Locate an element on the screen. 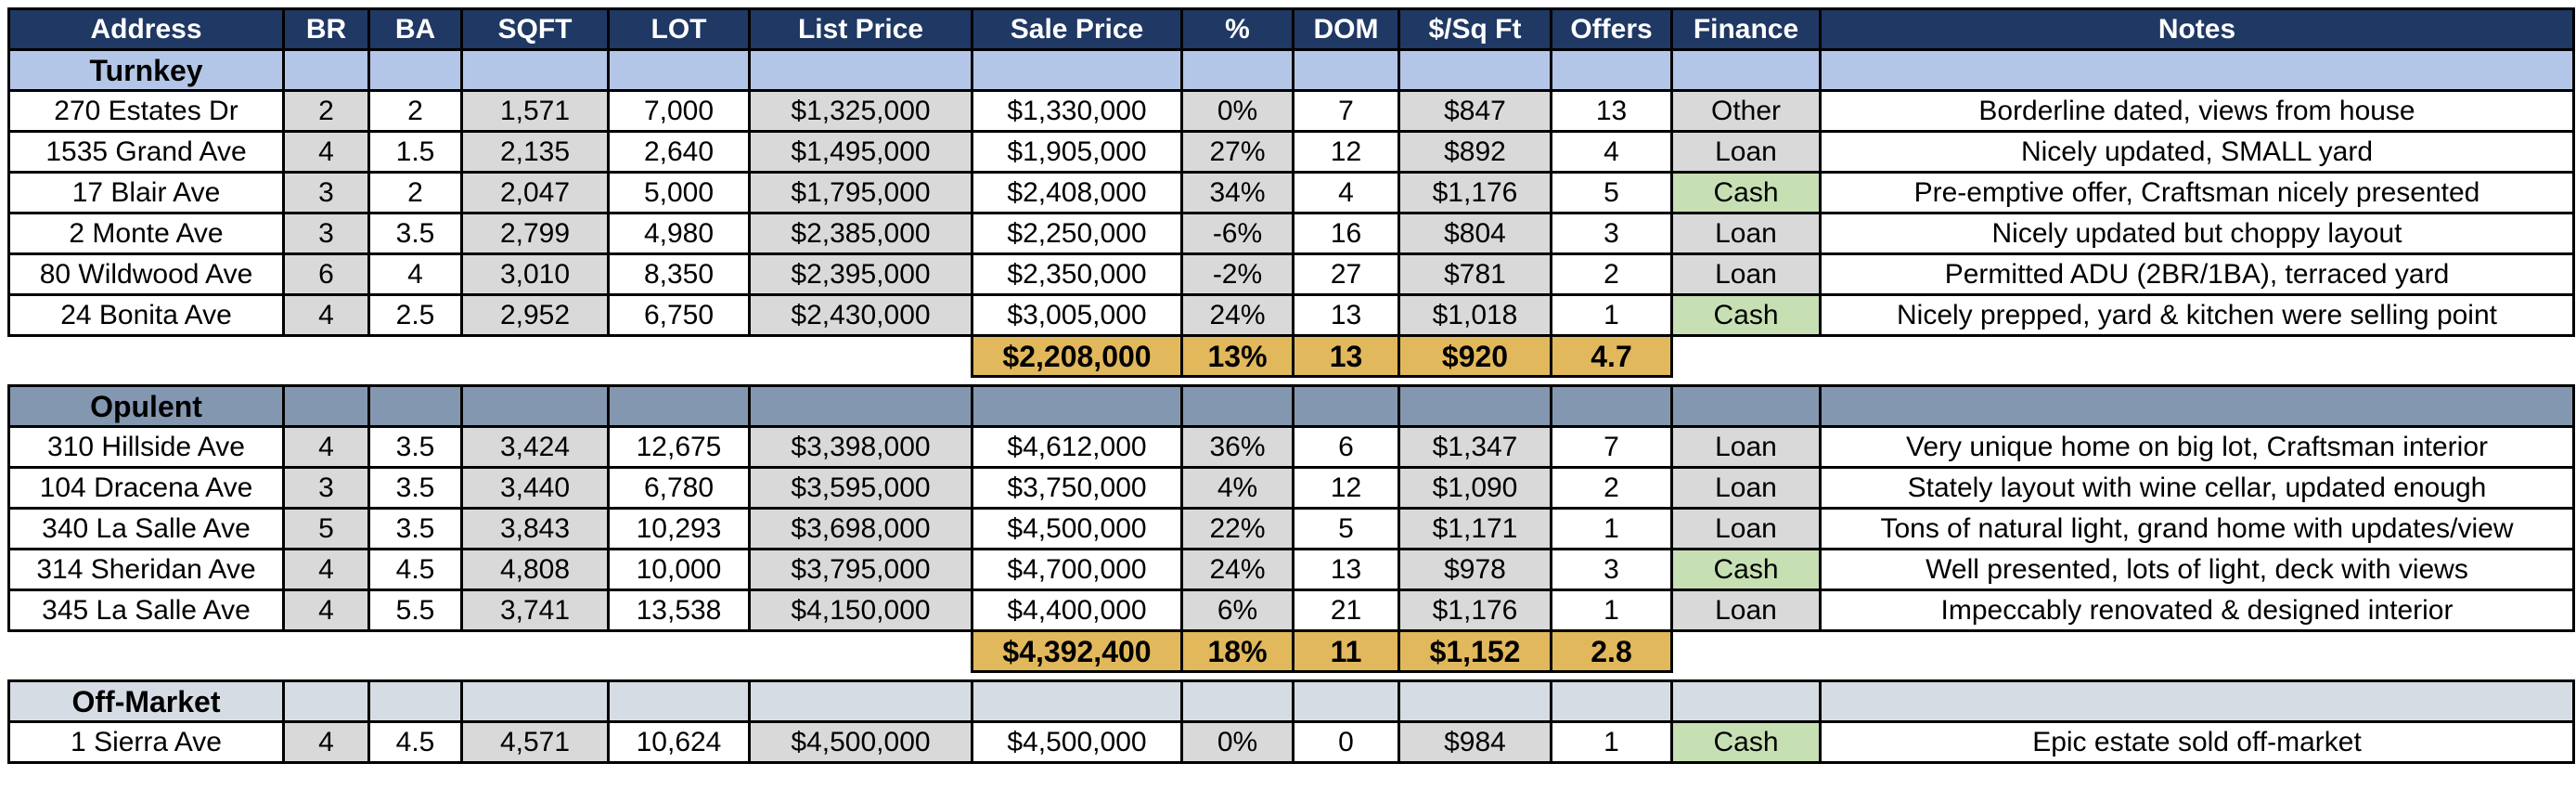 Image resolution: width=2576 pixels, height=789 pixels. cell-list: $2,385,000 is located at coordinates (860, 233).